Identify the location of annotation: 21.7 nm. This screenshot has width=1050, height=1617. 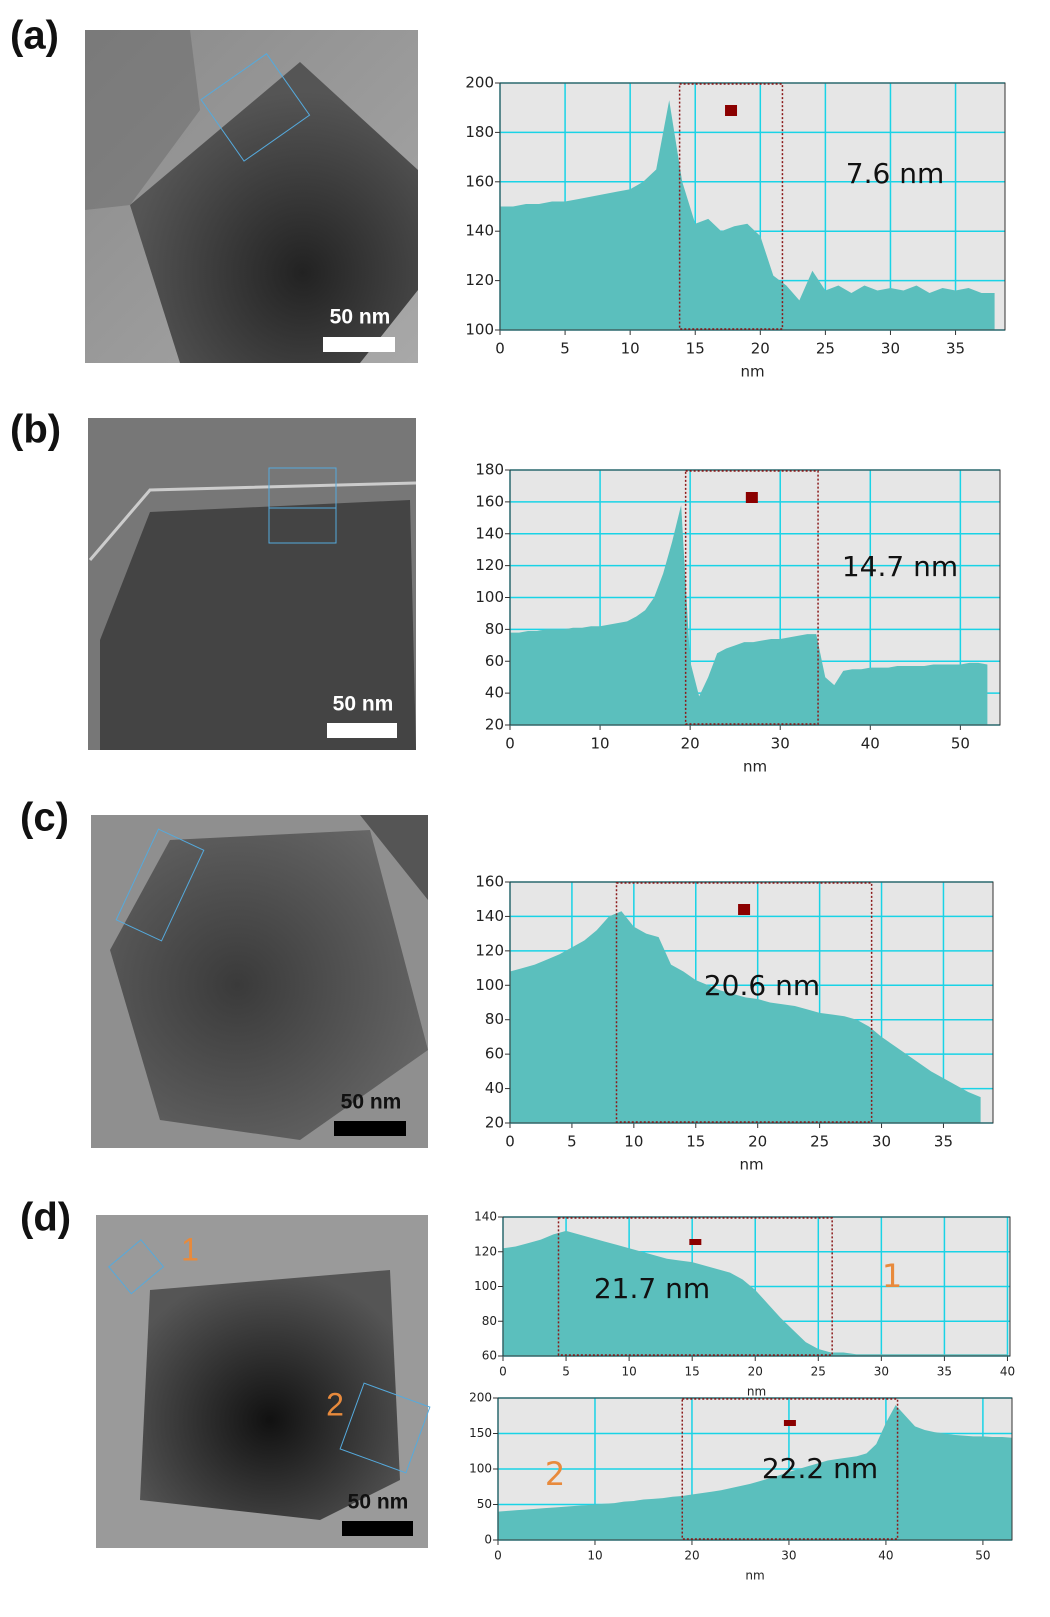
(652, 1288).